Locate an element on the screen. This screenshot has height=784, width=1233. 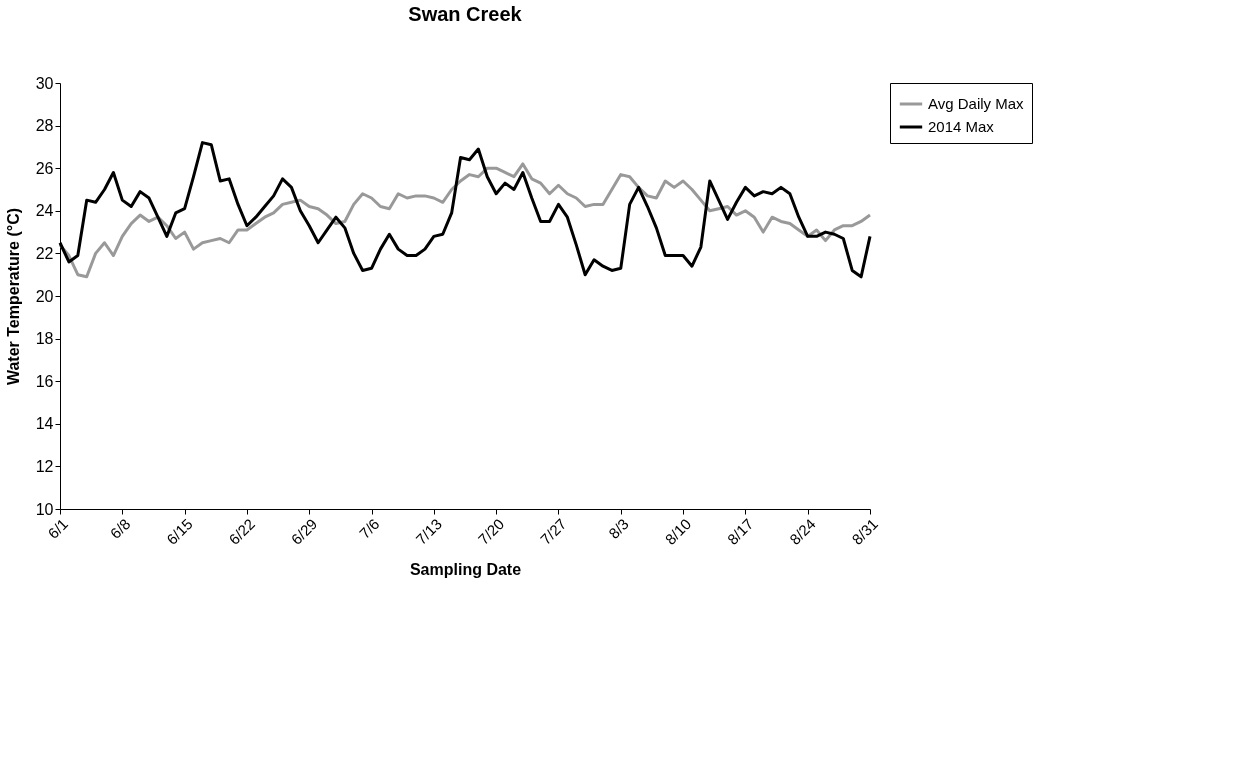
x-tick-label: 7/13 is located at coordinates (428, 531).